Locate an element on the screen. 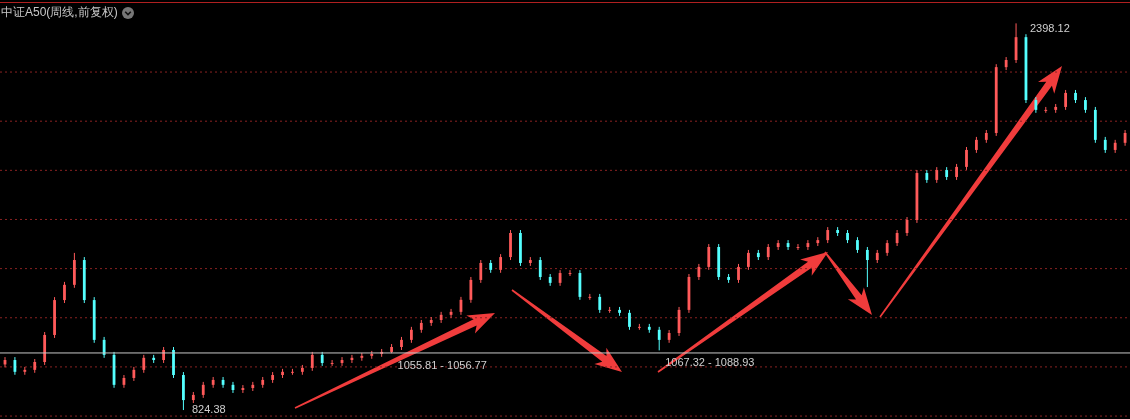  annotation: 2398.12 is located at coordinates (1050, 28).